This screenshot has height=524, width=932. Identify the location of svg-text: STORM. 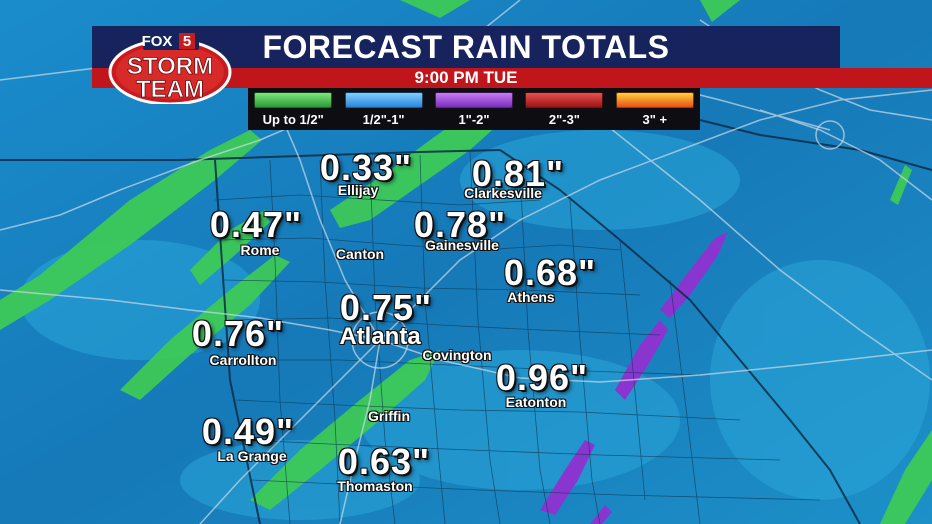
(170, 66).